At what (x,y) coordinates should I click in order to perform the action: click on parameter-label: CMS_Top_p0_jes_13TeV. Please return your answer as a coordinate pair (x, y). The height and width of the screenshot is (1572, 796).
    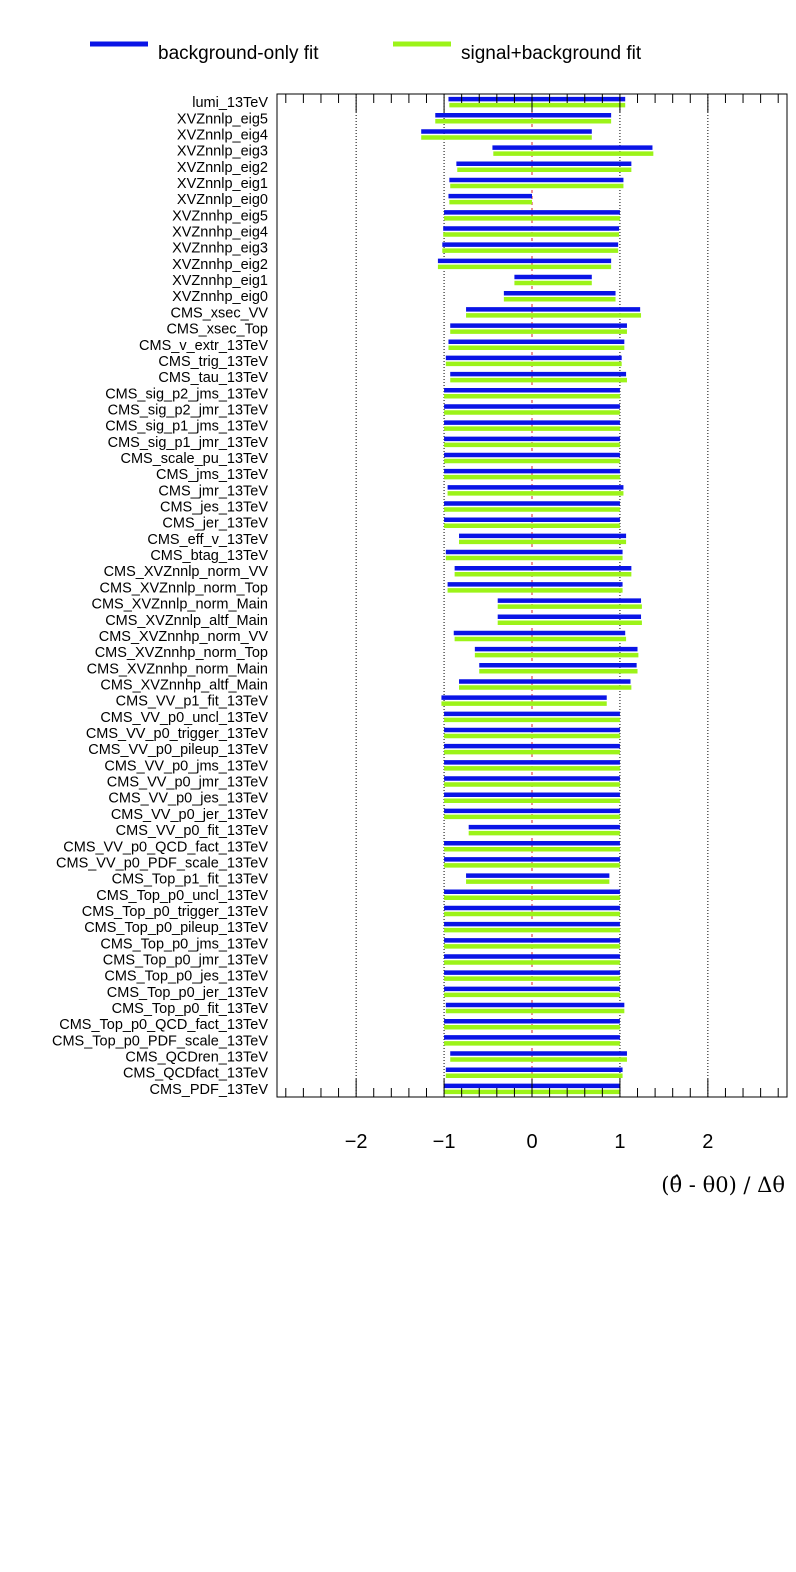
    Looking at the image, I should click on (186, 977).